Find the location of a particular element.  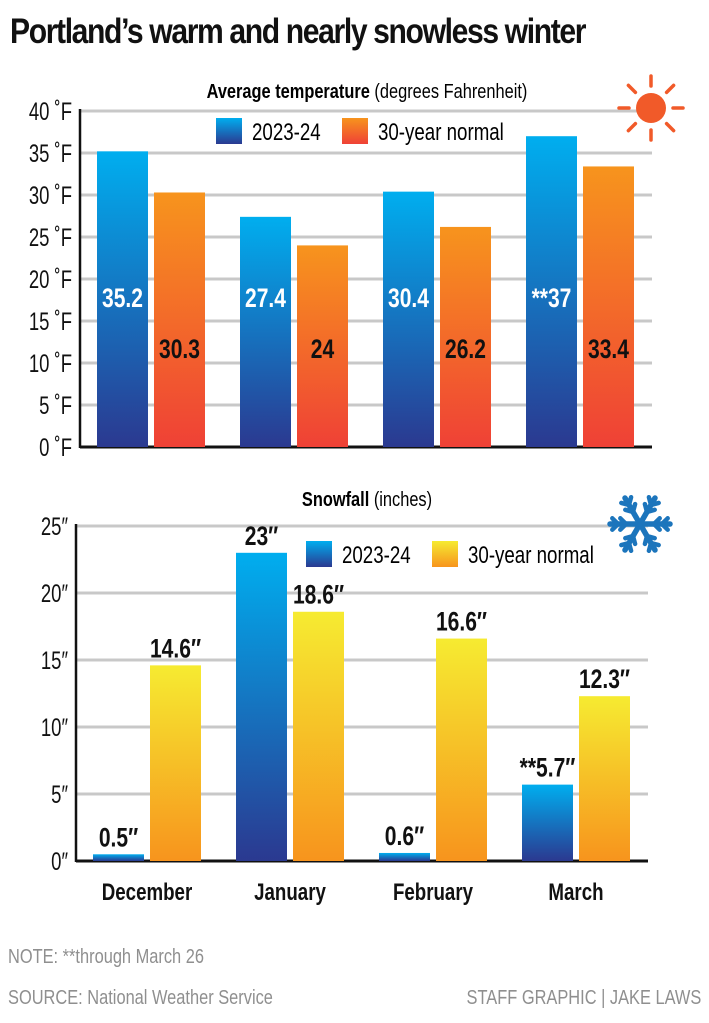

data-label: 33.4 is located at coordinates (608, 350).